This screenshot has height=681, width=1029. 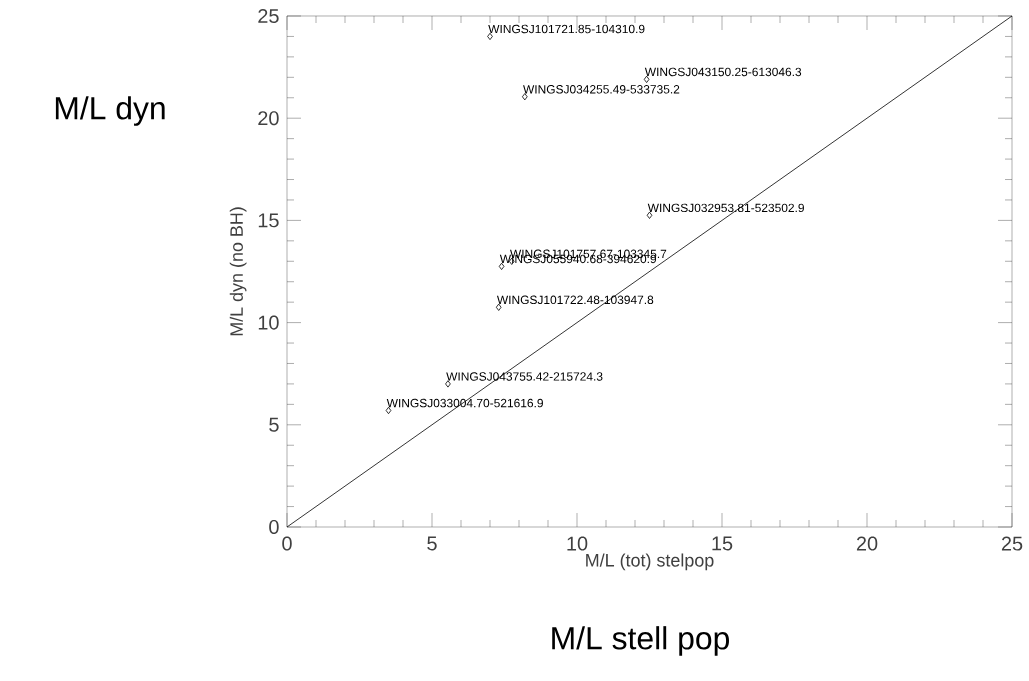 What do you see at coordinates (650, 562) in the screenshot?
I see `x-axis-title: M/L (tot) stelpop` at bounding box center [650, 562].